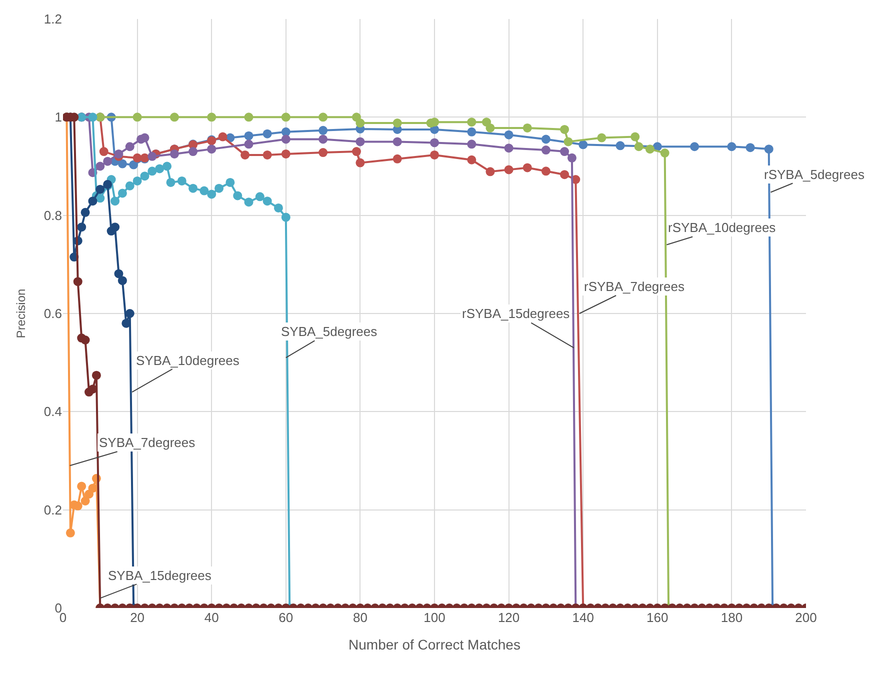  I want to click on y-tick-label: 0.2, so click(53, 510).